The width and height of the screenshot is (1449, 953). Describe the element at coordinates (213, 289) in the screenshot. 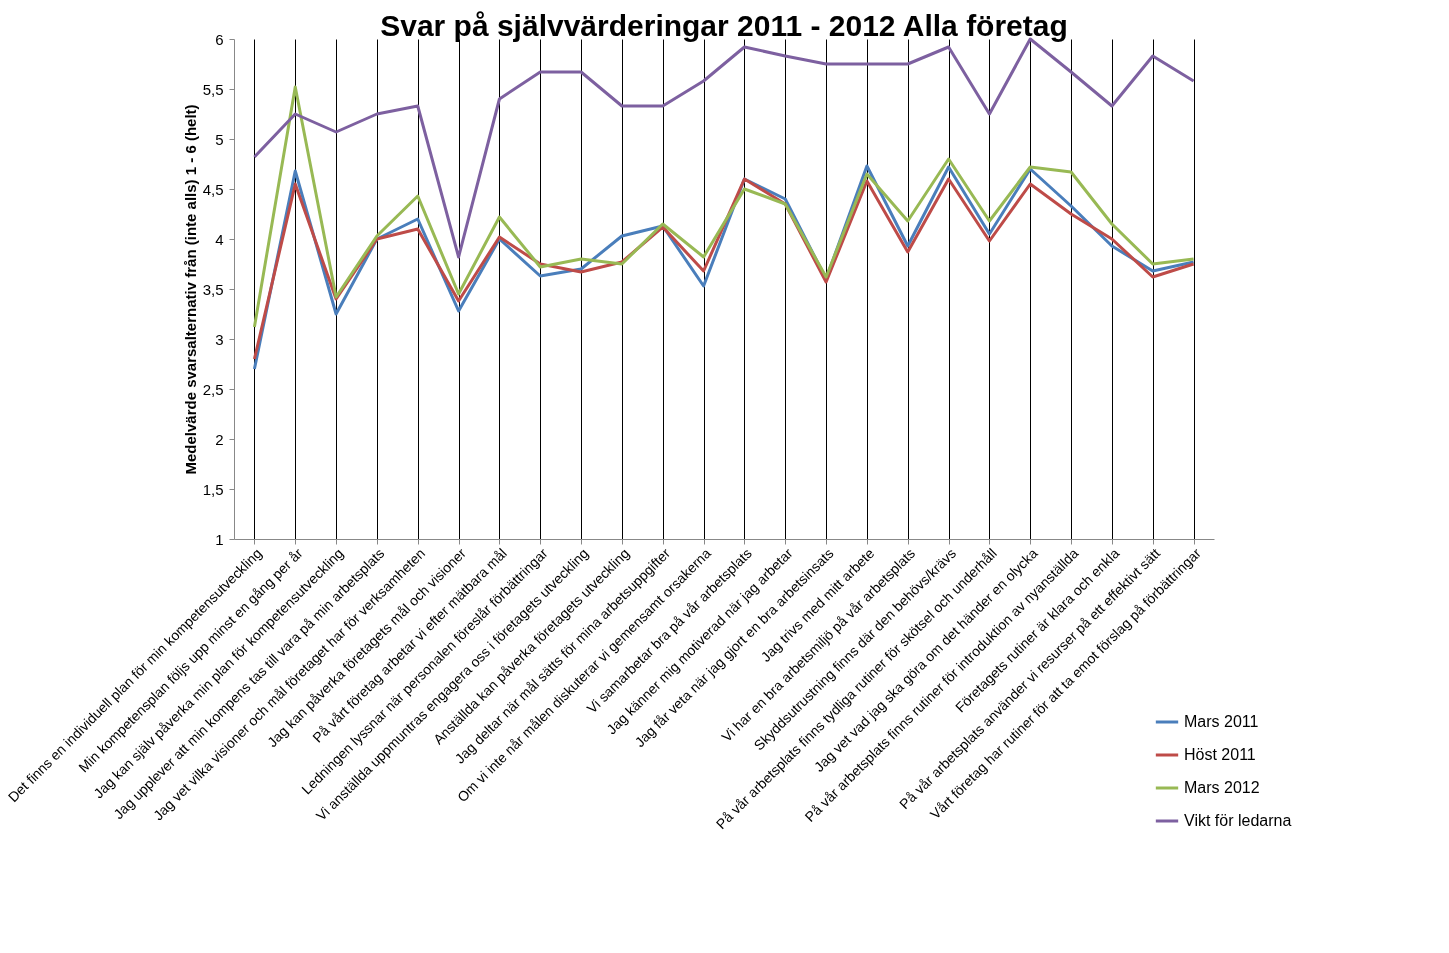

I see `y-tick-label: 3,5` at that location.